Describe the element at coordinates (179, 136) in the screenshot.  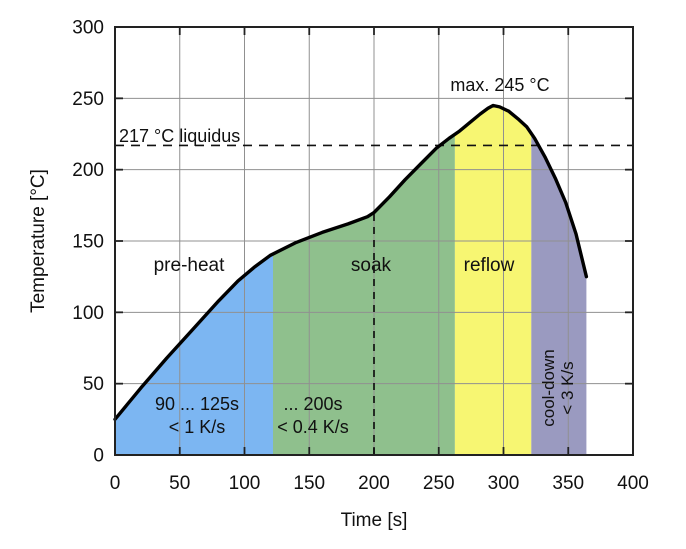
I see `liquidus-label: 217 °C liquidus` at that location.